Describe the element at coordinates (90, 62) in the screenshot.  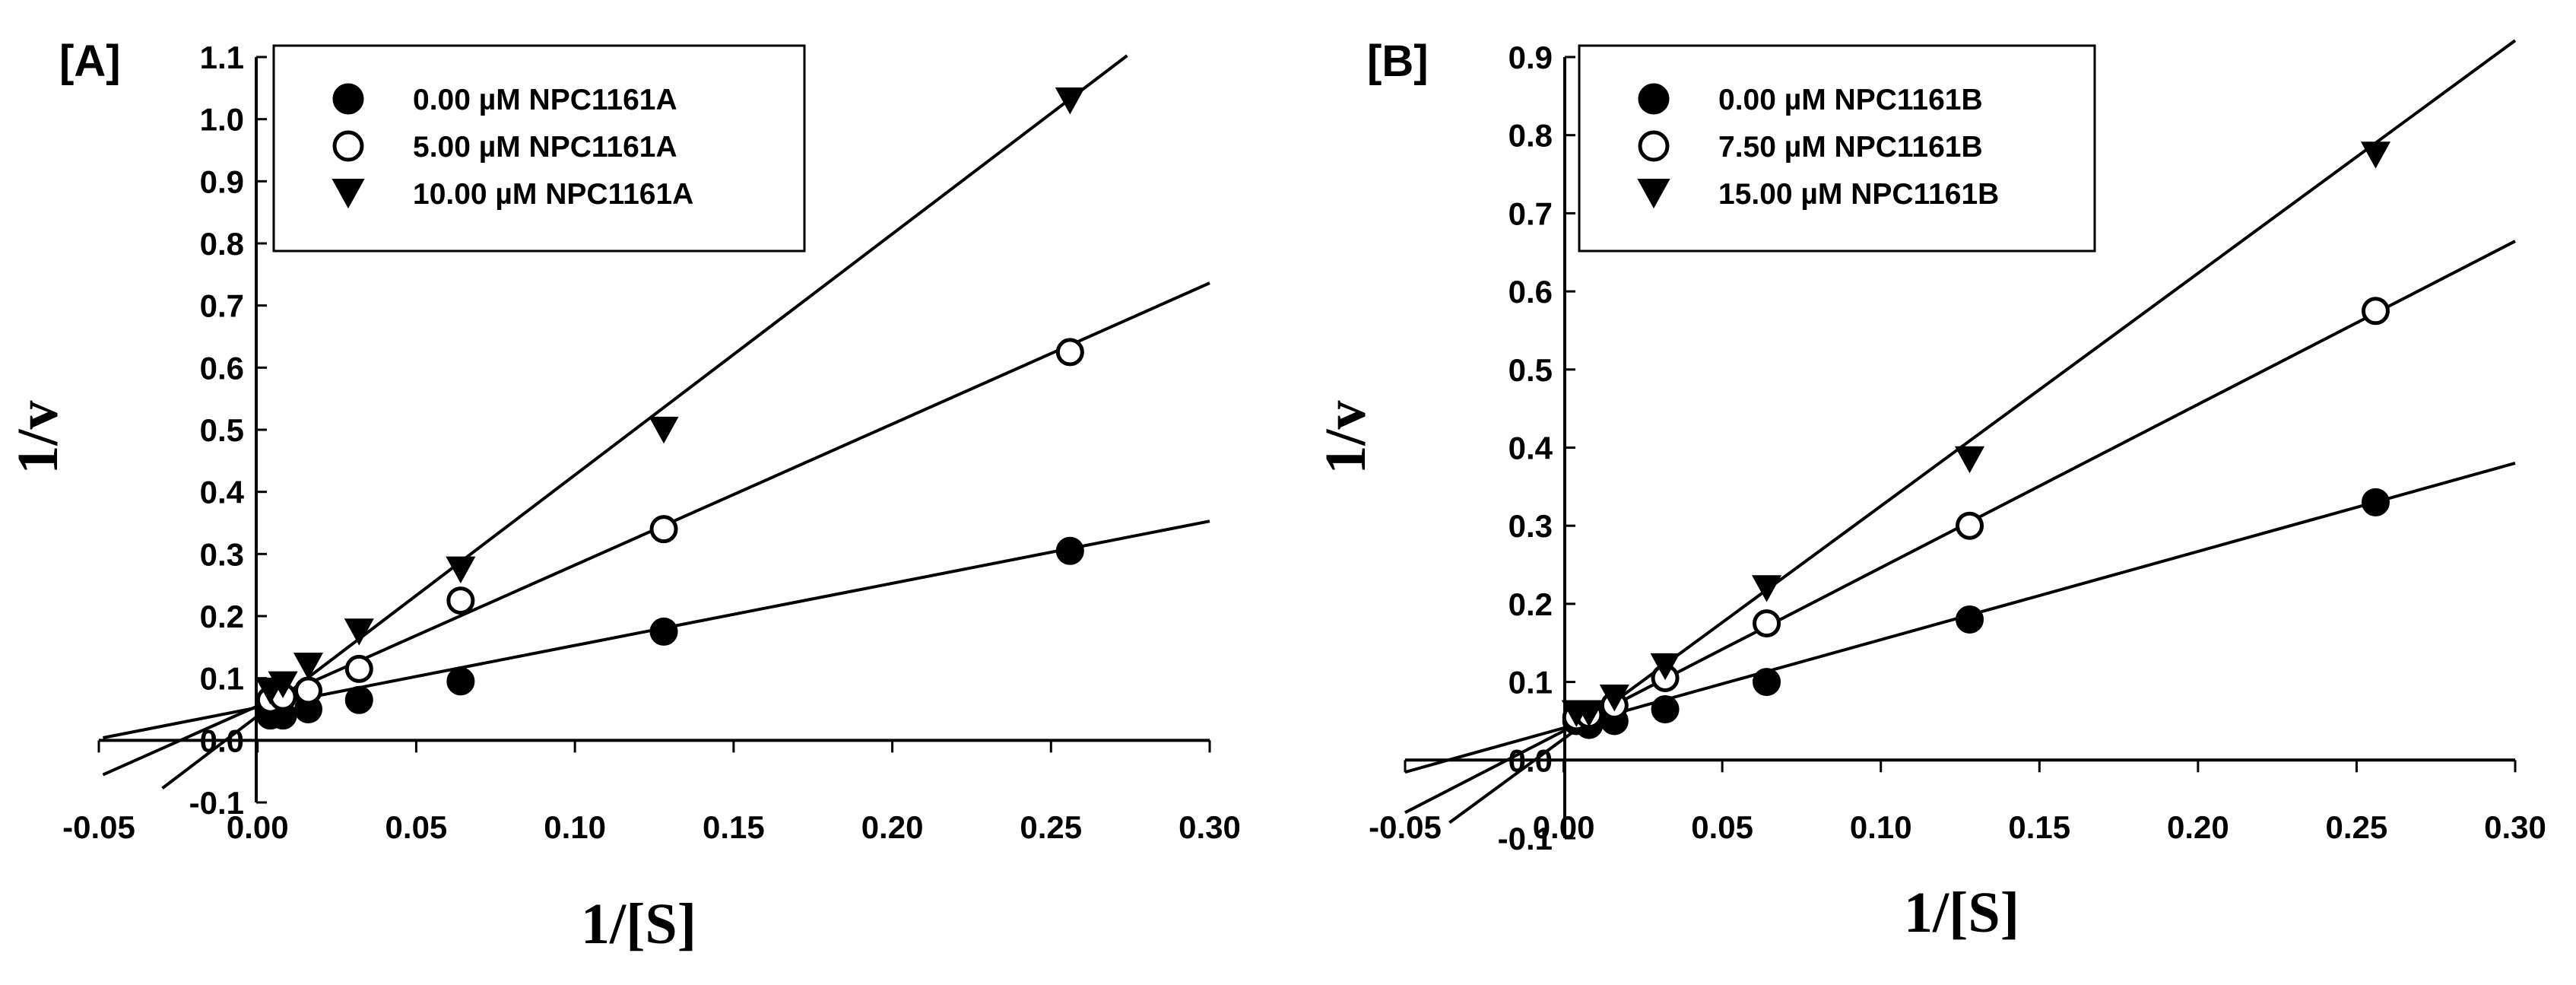
I see `panel-label: [A]` at that location.